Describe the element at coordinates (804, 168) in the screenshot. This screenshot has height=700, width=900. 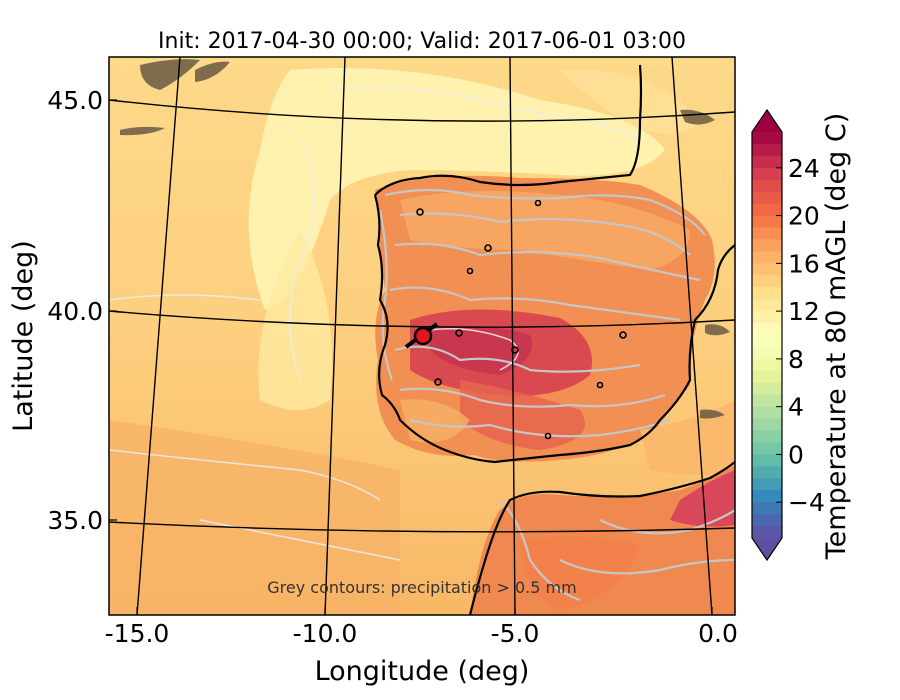
I see `colorbar-tick-label: 24` at that location.